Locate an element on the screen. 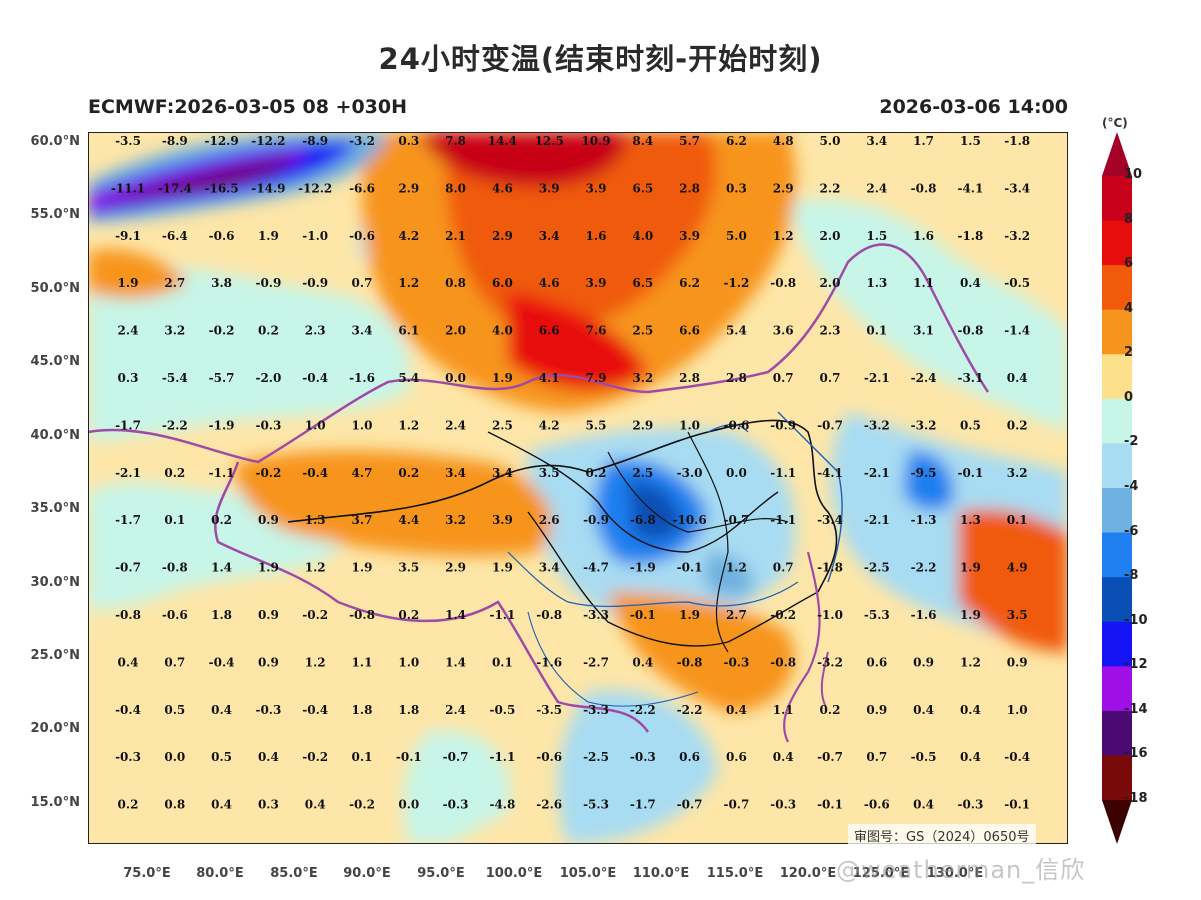 The image size is (1201, 900). grid-value: -5.3 is located at coordinates (877, 615).